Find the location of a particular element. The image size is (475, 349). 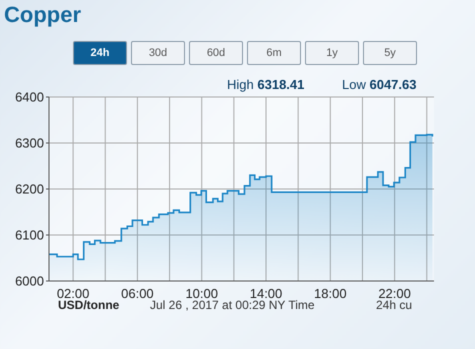

x-tick-label: 18:00 is located at coordinates (330, 294).